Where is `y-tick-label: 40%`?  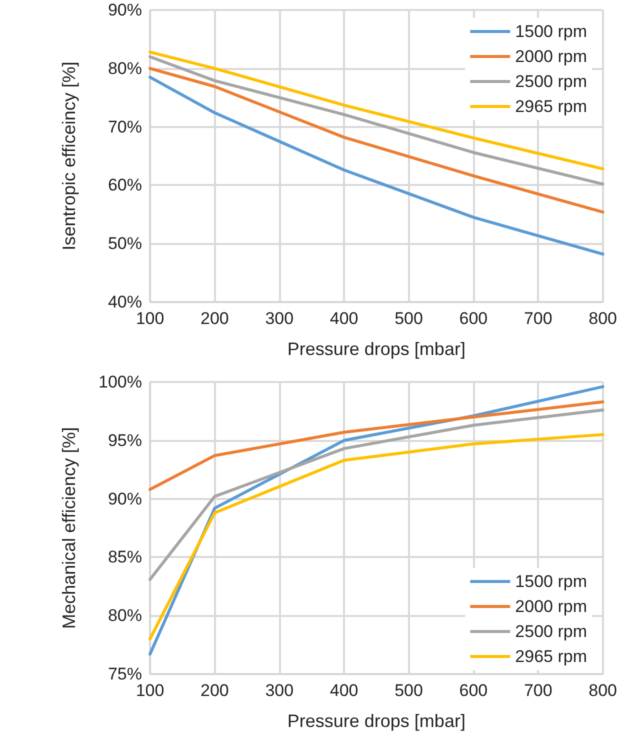
y-tick-label: 40% is located at coordinates (125, 302).